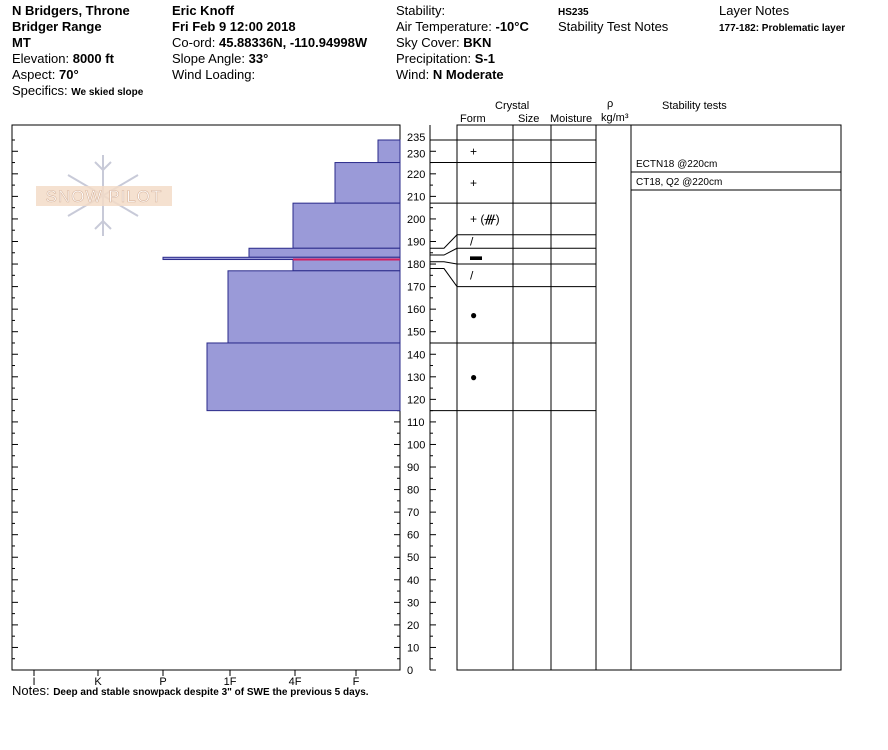 This screenshot has height=750, width=888. What do you see at coordinates (476, 256) in the screenshot?
I see `grain-form-symbol: ▬` at bounding box center [476, 256].